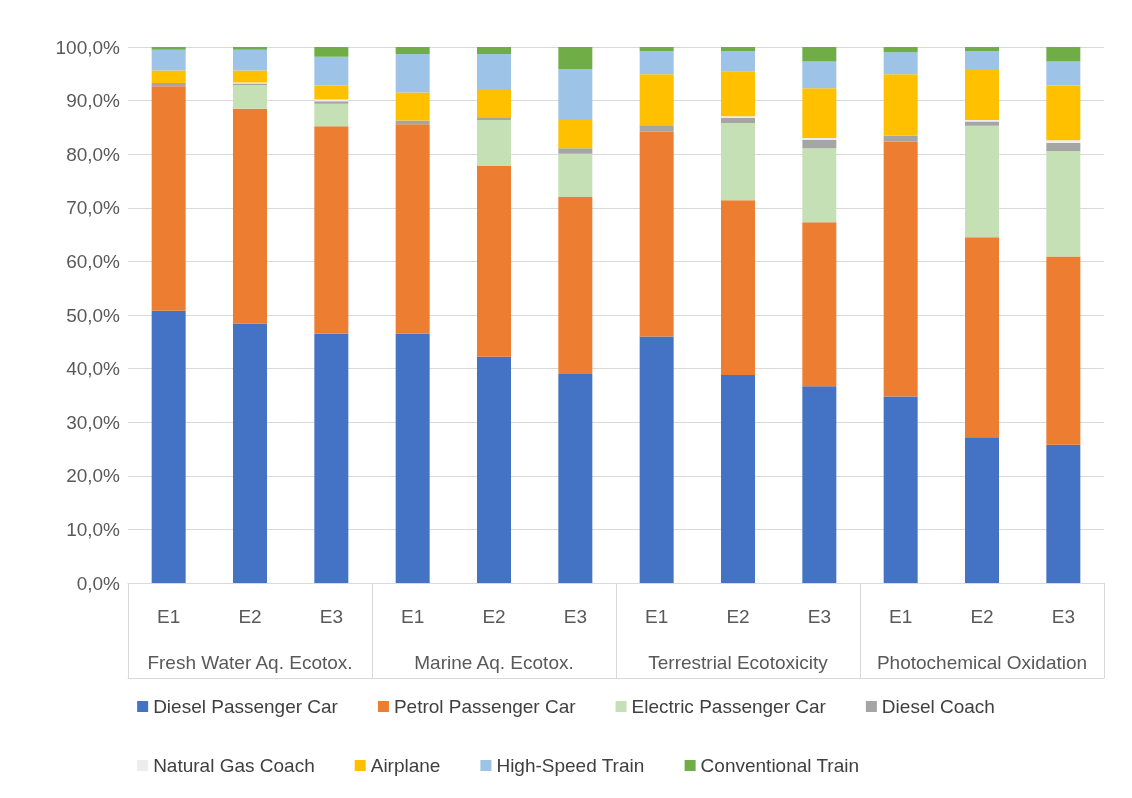 This screenshot has width=1132, height=798. I want to click on y-tick-label: 30,0%, so click(93, 422).